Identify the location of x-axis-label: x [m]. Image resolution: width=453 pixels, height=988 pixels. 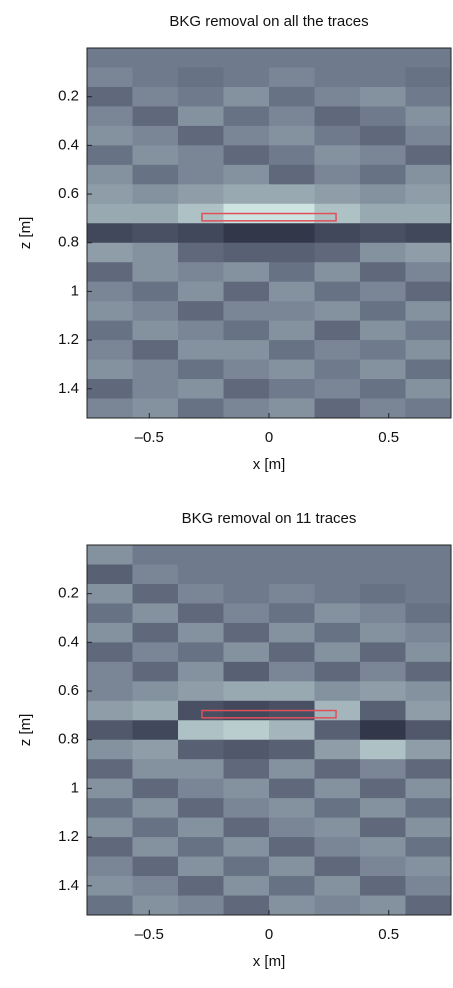
(269, 961).